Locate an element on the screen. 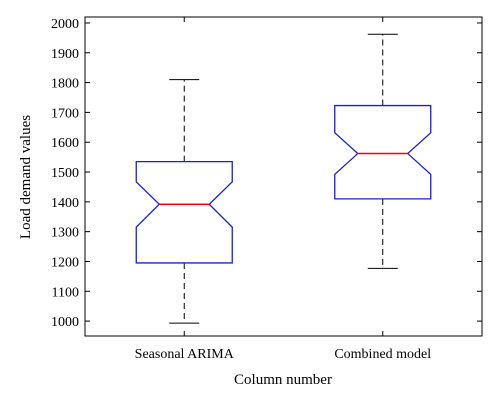  y-tick-label: 1800 is located at coordinates (65, 84).